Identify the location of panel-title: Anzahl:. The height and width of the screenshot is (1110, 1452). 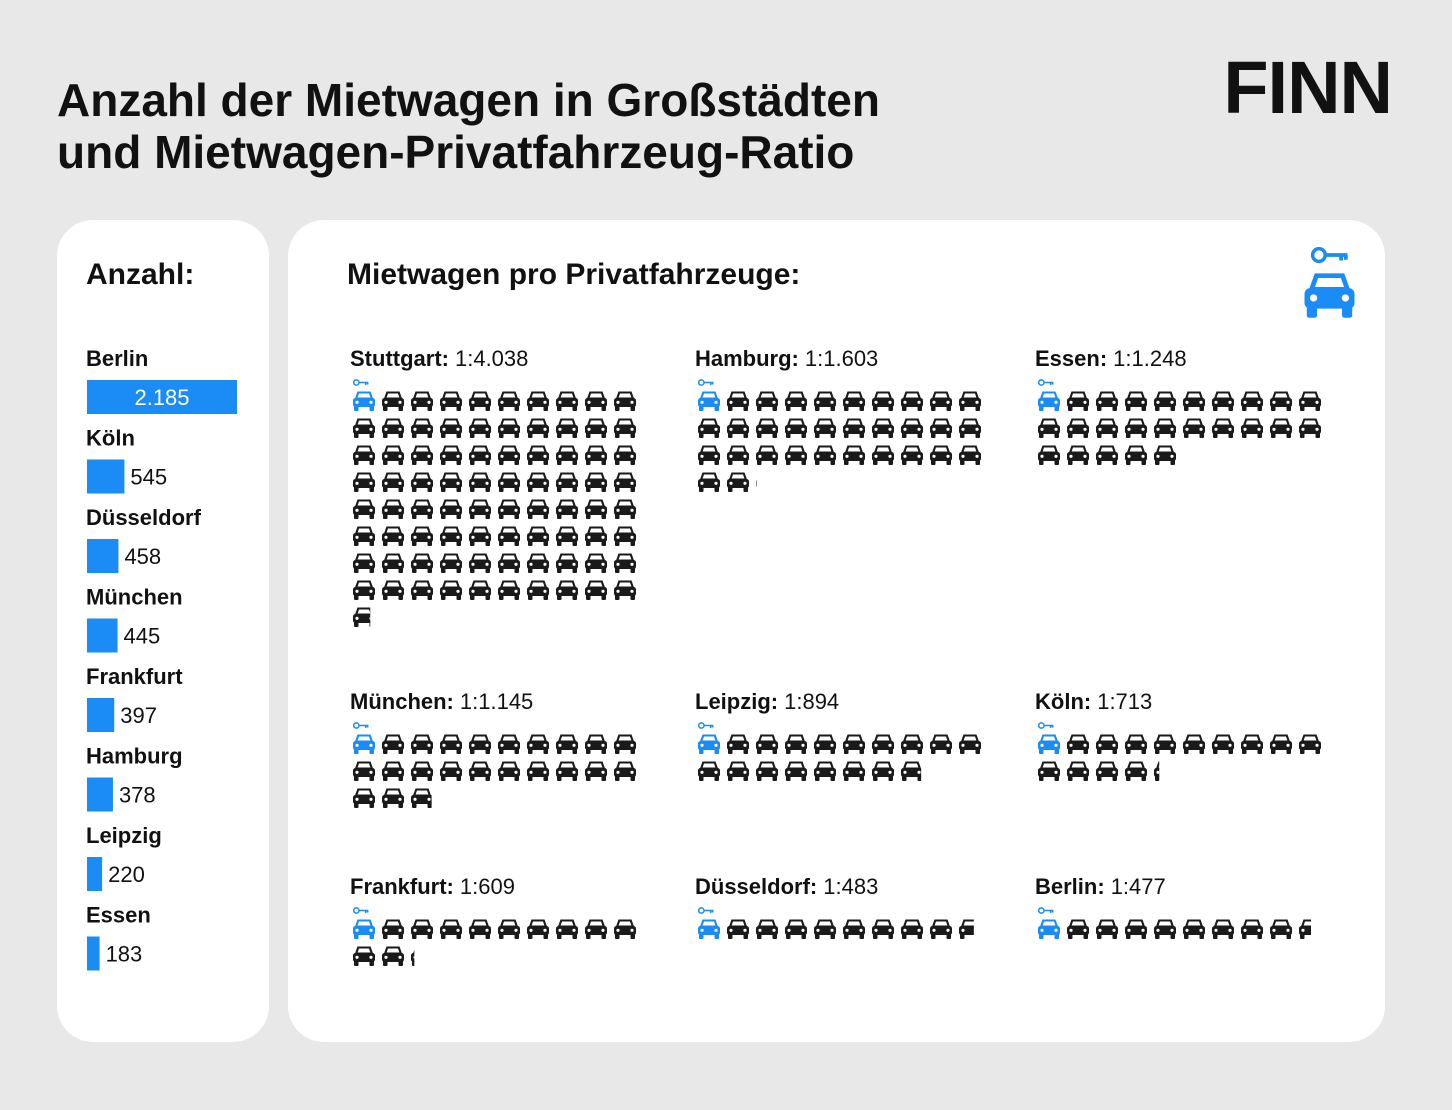
(140, 274).